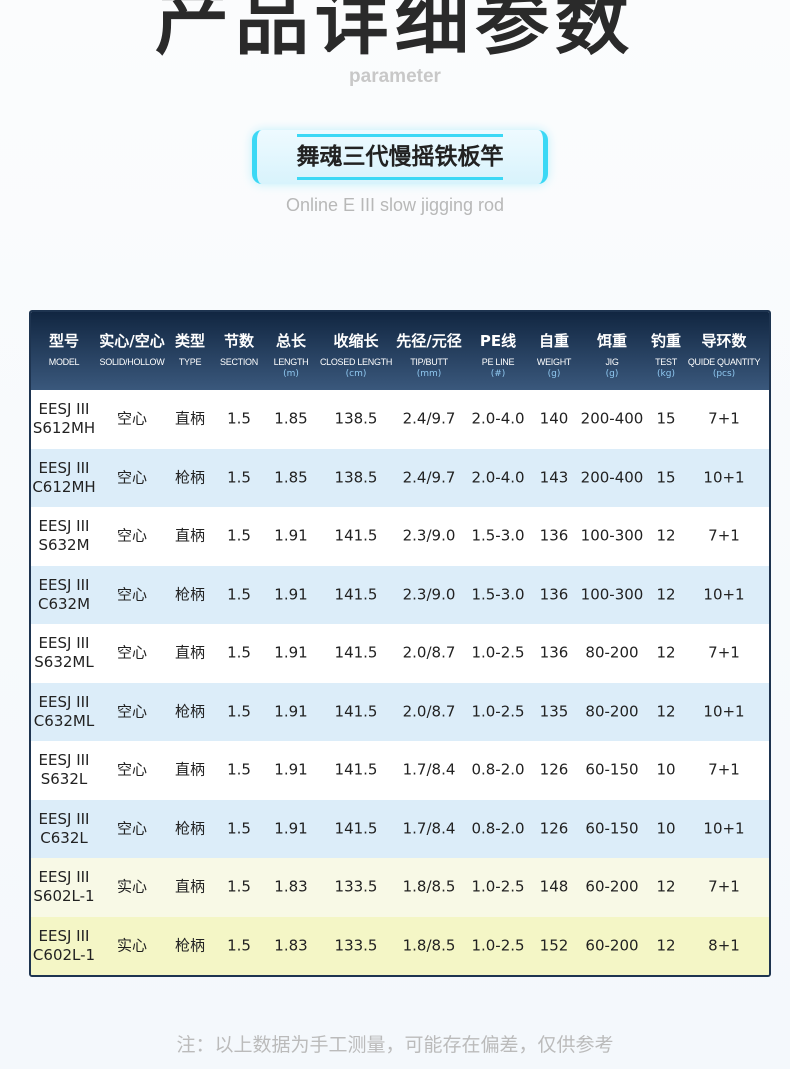  I want to click on column-header-unit: (m), so click(291, 374).